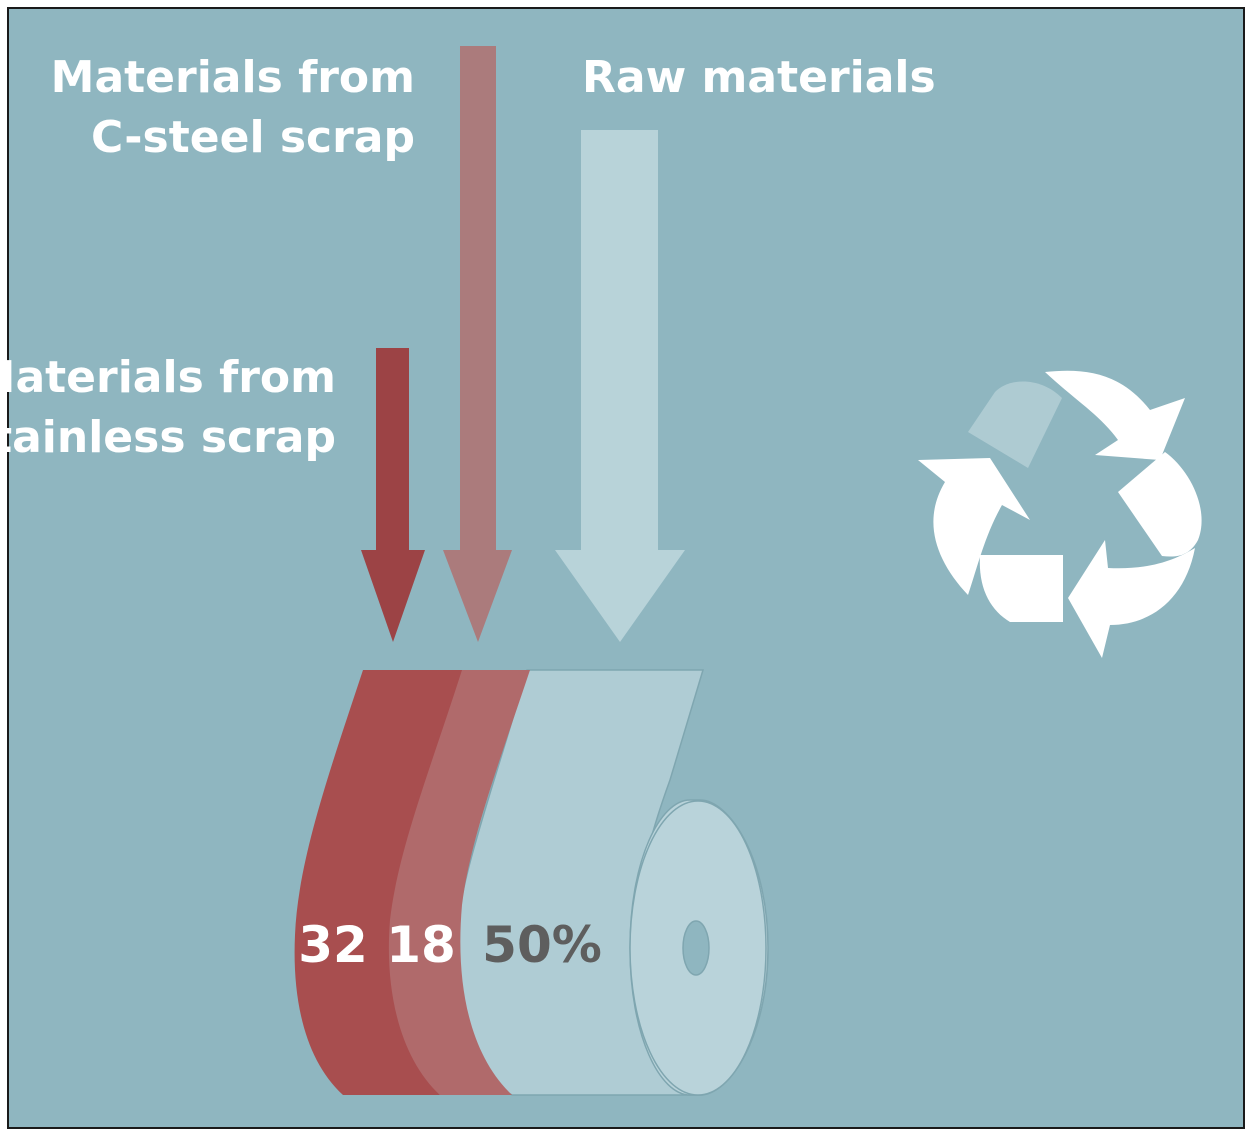  What do you see at coordinates (378, 882) in the screenshot?
I see `band-stainless` at bounding box center [378, 882].